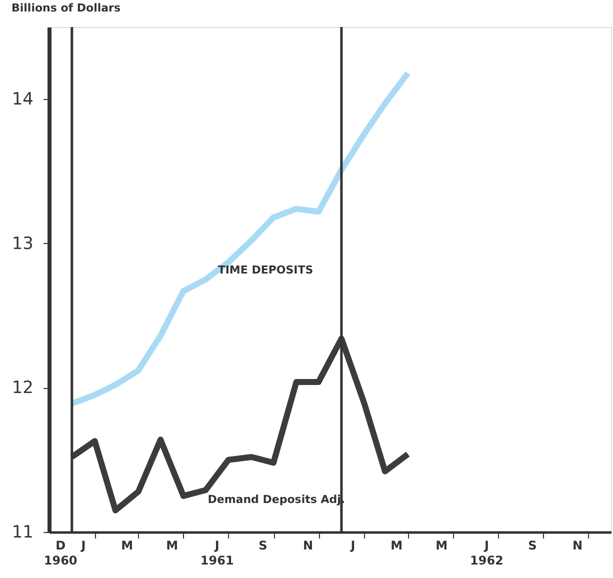 The height and width of the screenshot is (578, 613). What do you see at coordinates (23, 532) in the screenshot?
I see `y-tick-label: 11` at bounding box center [23, 532].